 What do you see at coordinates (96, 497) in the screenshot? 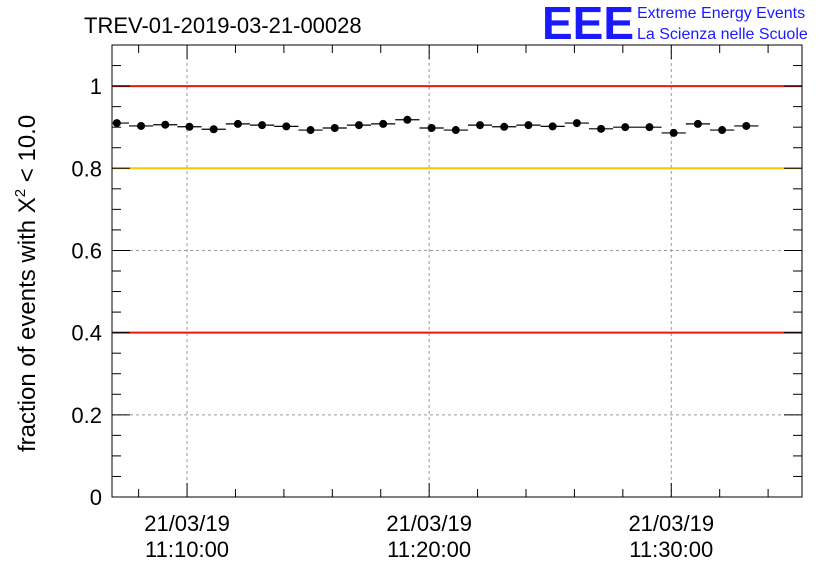
I see `y-tick-label: 0` at bounding box center [96, 497].